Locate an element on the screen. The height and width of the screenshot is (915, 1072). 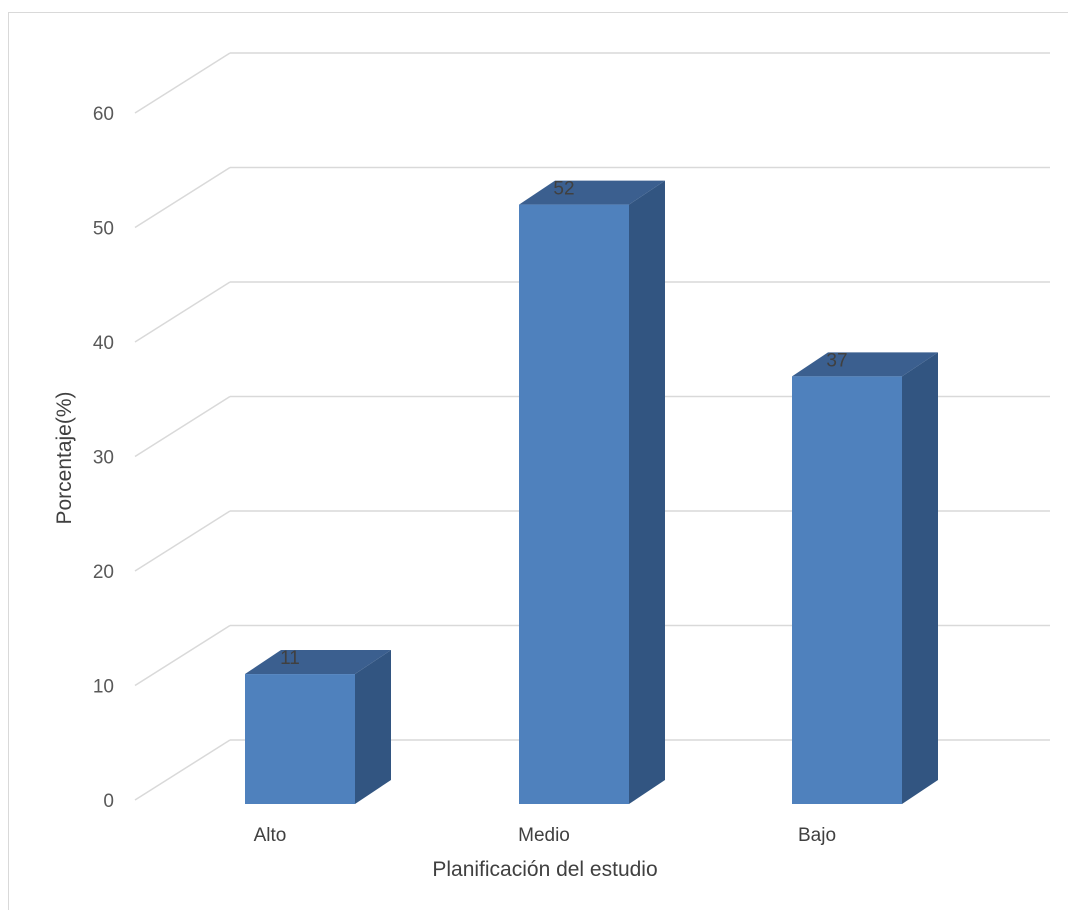
x-axis-title: Planificación del estudio is located at coordinates (544, 869).